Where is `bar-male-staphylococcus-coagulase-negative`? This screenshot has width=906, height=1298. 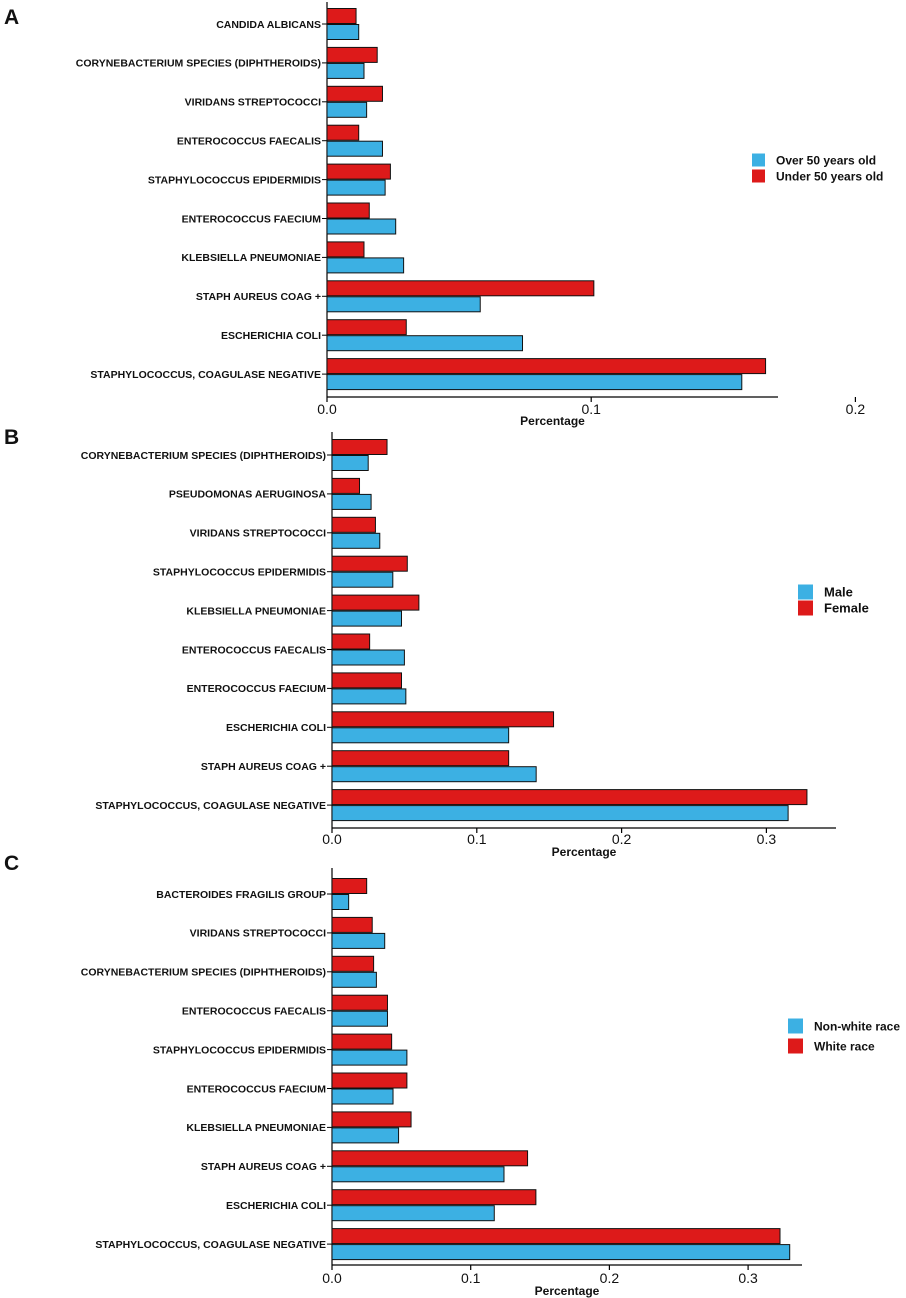
bar-male-staphylococcus-coagulase-negative is located at coordinates (560, 813).